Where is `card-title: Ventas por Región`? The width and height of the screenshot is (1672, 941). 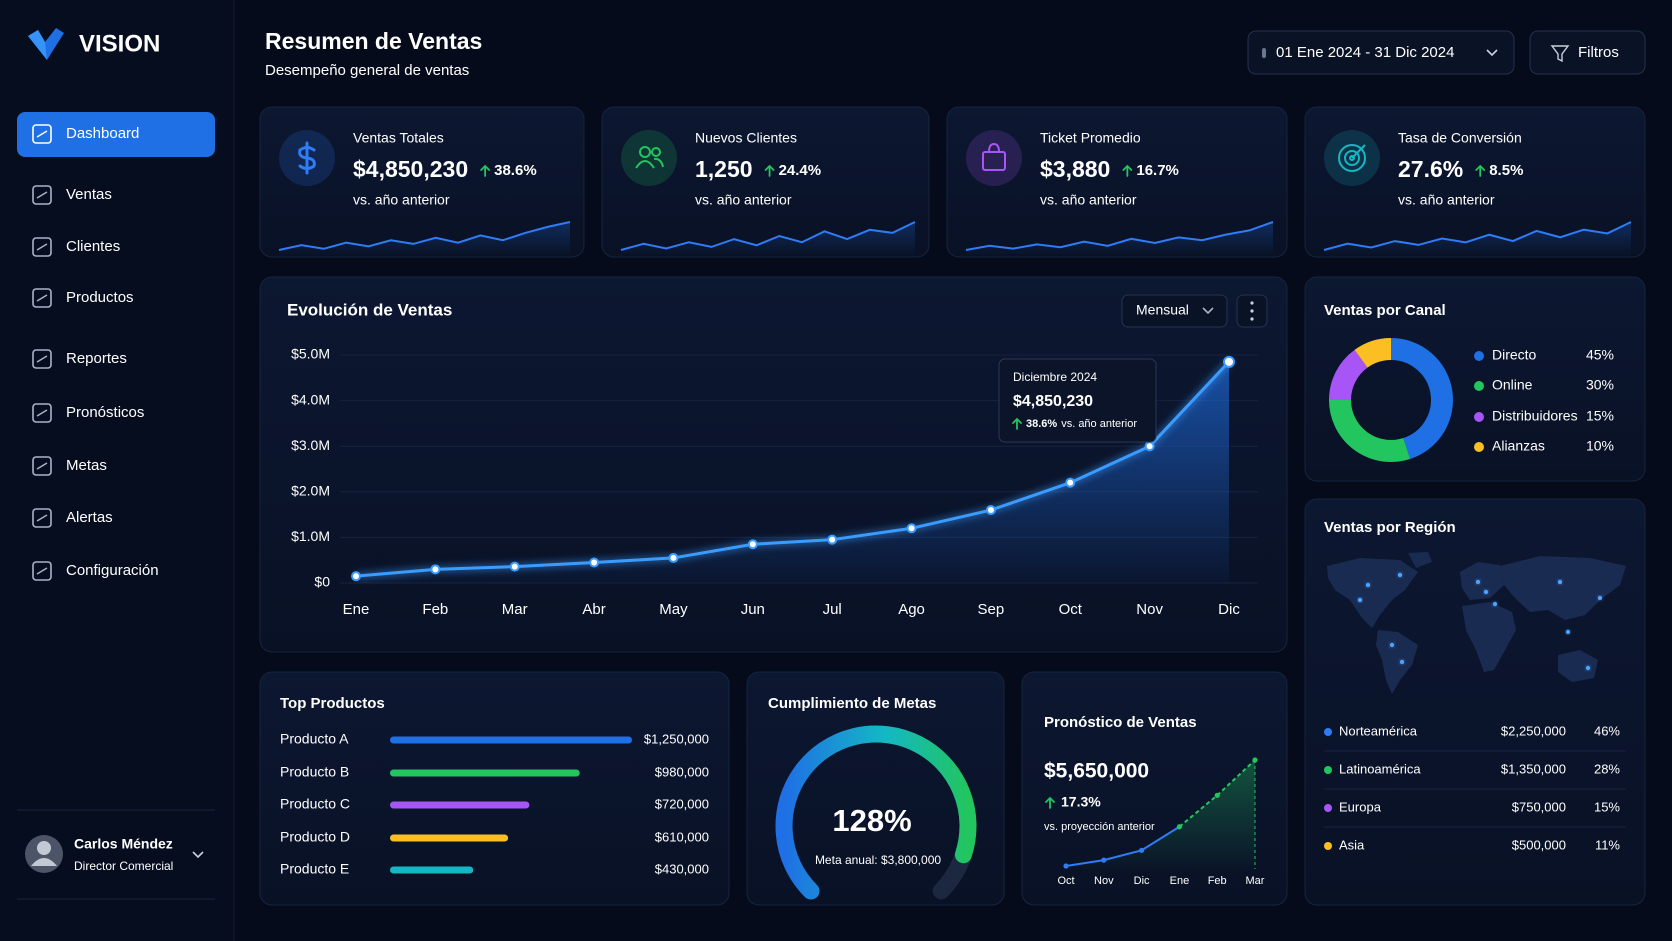
card-title: Ventas por Región is located at coordinates (1390, 527).